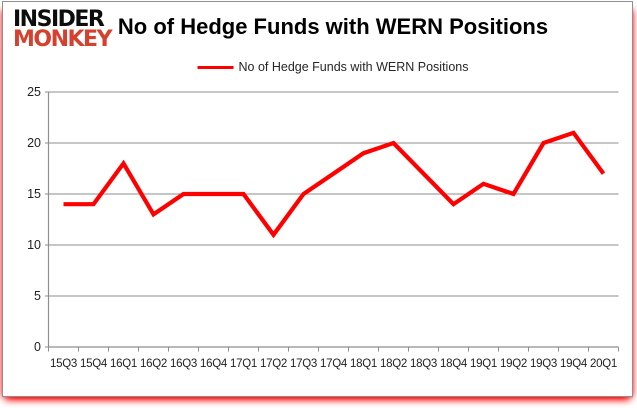  Describe the element at coordinates (183, 364) in the screenshot. I see `x-tick-label: 16Q3` at that location.